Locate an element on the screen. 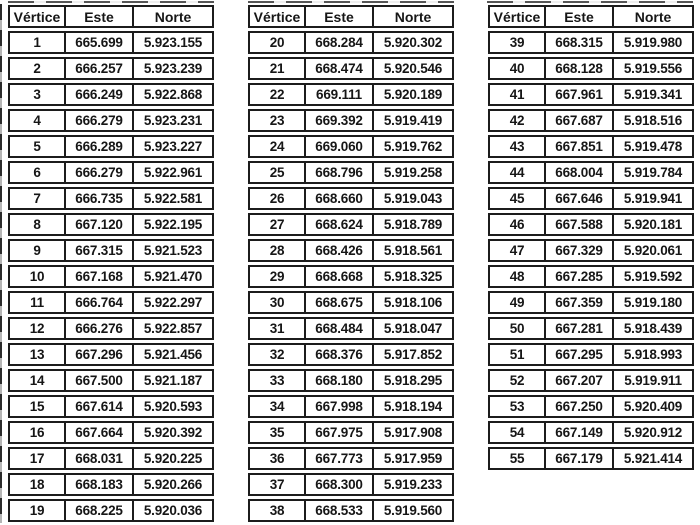 This screenshot has height=525, width=700. norte-value-cell: 5.920.061 is located at coordinates (654, 250).